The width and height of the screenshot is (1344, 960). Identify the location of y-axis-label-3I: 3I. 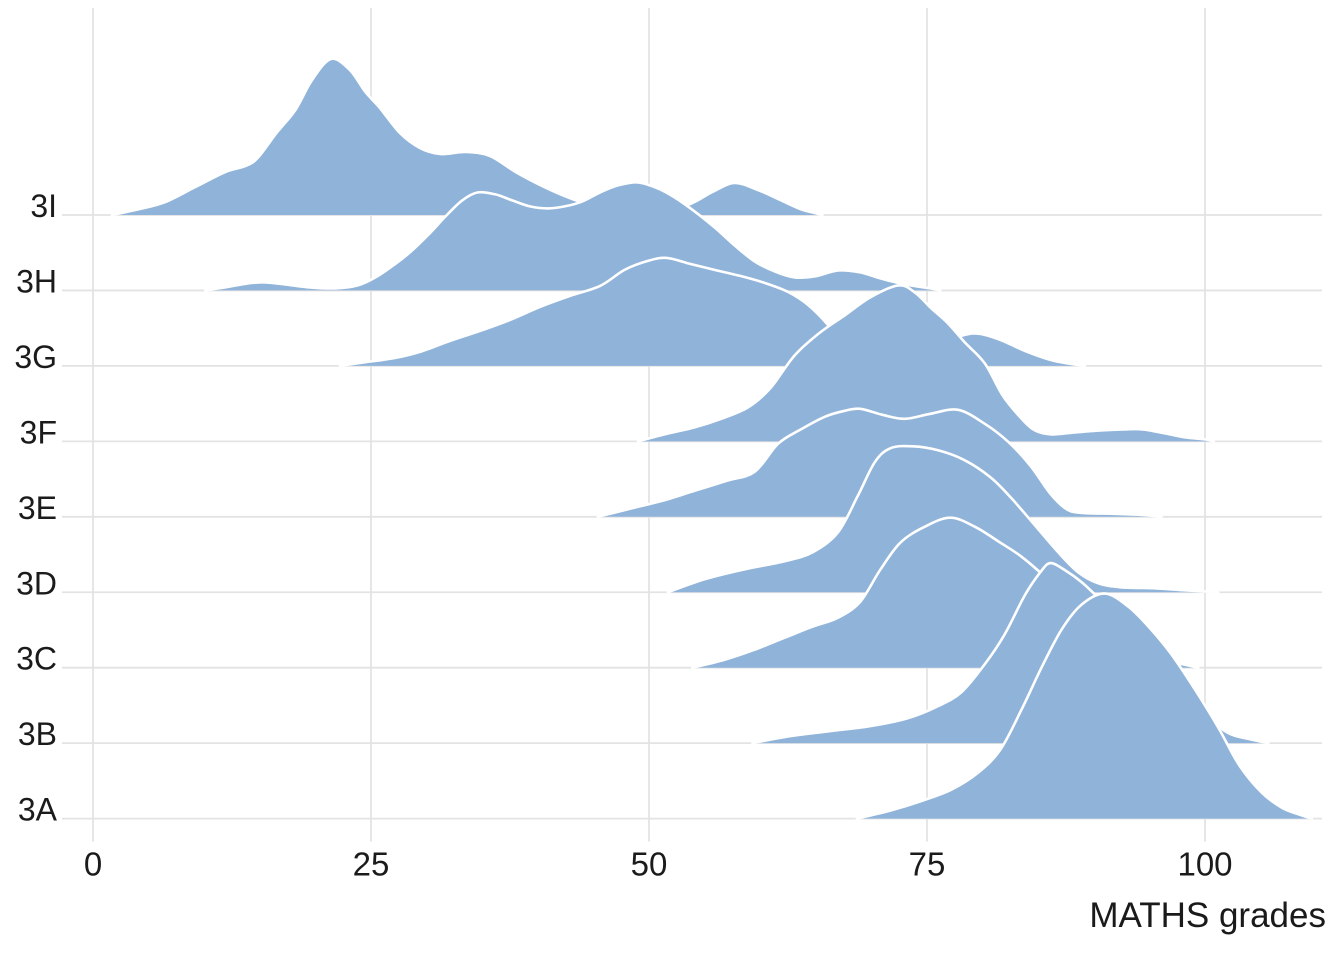
(43, 206).